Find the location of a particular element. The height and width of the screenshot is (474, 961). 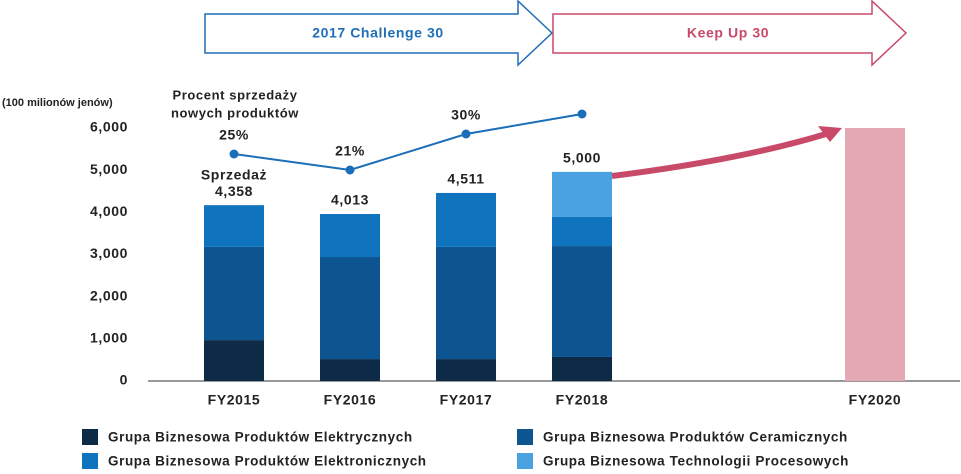

y-tick-label: 4,000 is located at coordinates (109, 211).